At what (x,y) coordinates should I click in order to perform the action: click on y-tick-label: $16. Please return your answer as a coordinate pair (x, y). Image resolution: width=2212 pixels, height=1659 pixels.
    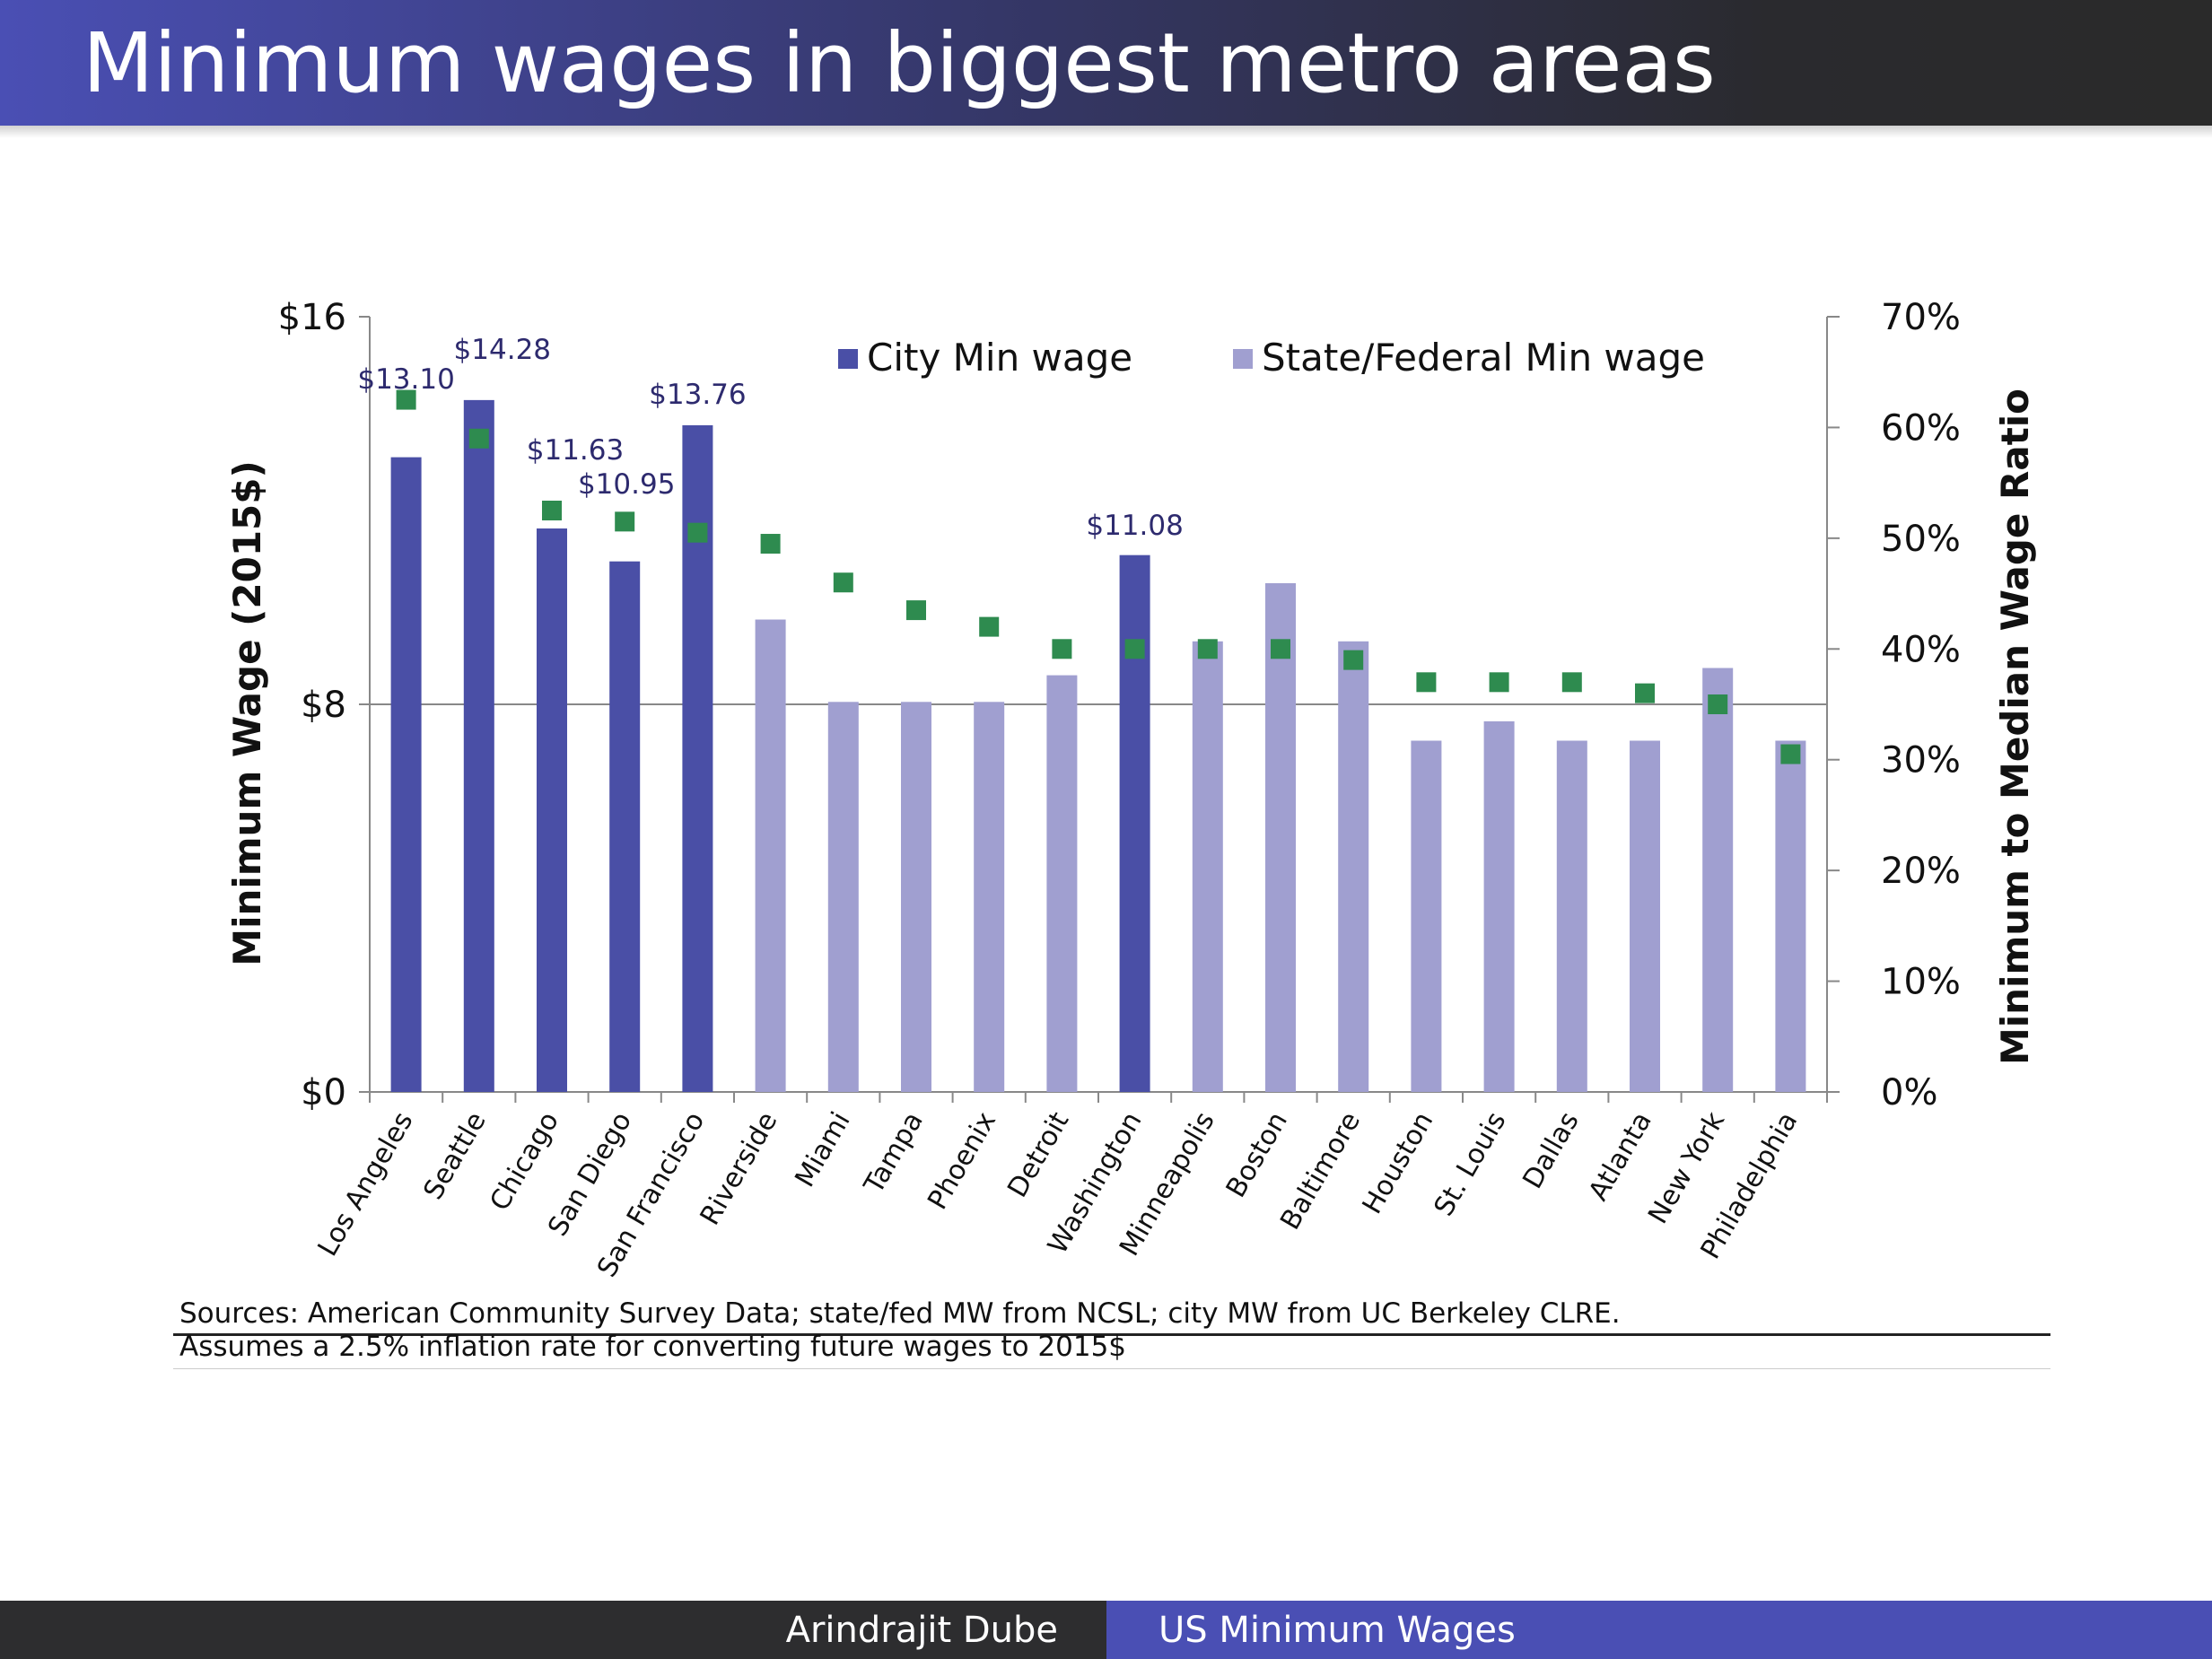
    Looking at the image, I should click on (312, 317).